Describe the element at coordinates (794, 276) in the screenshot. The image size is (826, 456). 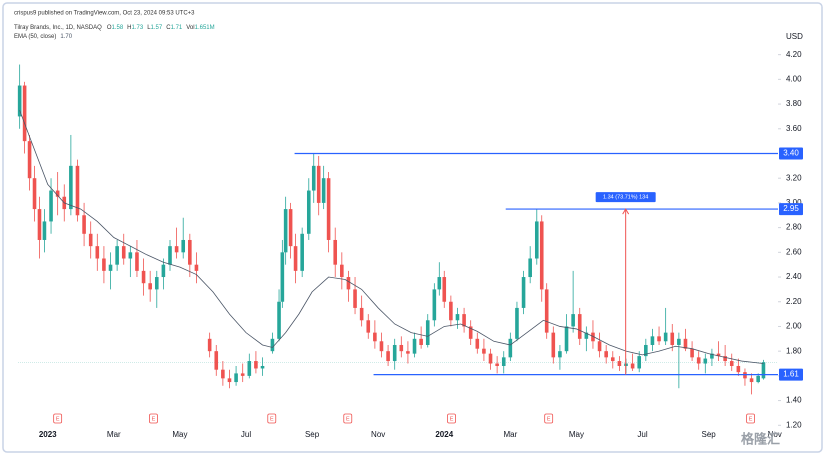
I see `y-tick-label: 2.40` at that location.